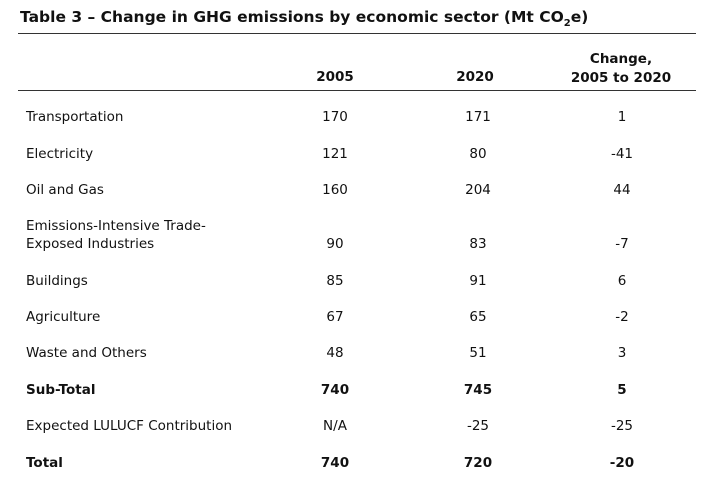 The height and width of the screenshot is (495, 710). What do you see at coordinates (478, 353) in the screenshot?
I see `value-2020: 51` at bounding box center [478, 353].